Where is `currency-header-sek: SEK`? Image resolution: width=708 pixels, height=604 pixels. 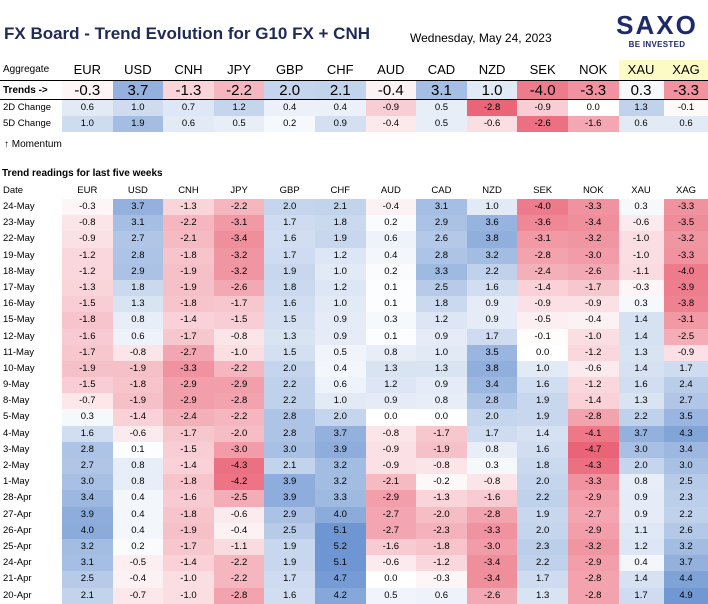 currency-header-sek: SEK is located at coordinates (542, 69).